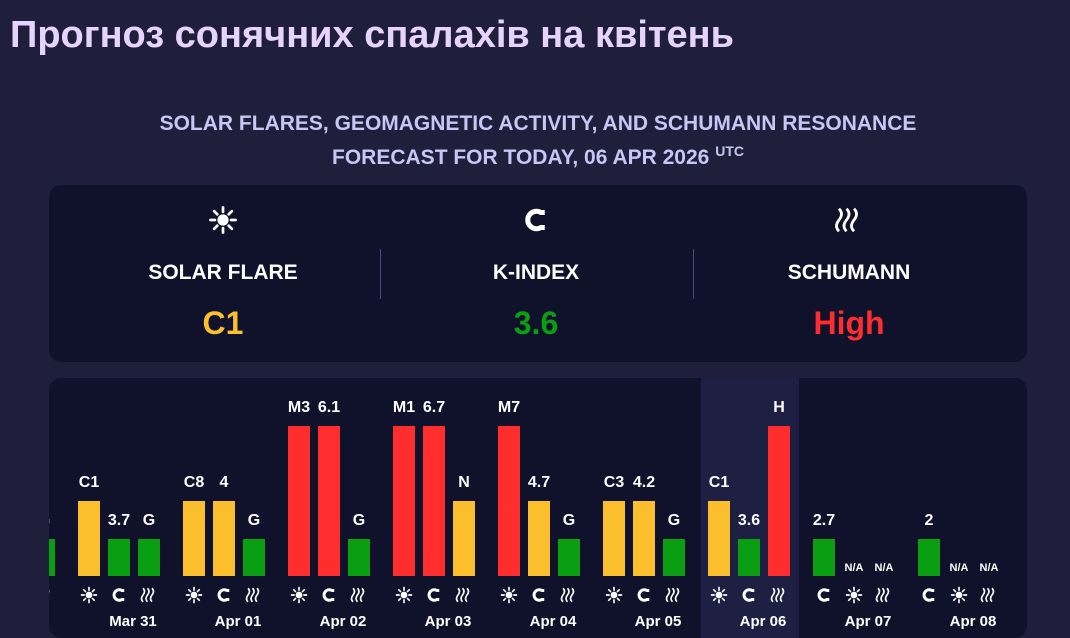  Describe the element at coordinates (223, 272) in the screenshot. I see `summary-label: SOLAR FLARE` at that location.